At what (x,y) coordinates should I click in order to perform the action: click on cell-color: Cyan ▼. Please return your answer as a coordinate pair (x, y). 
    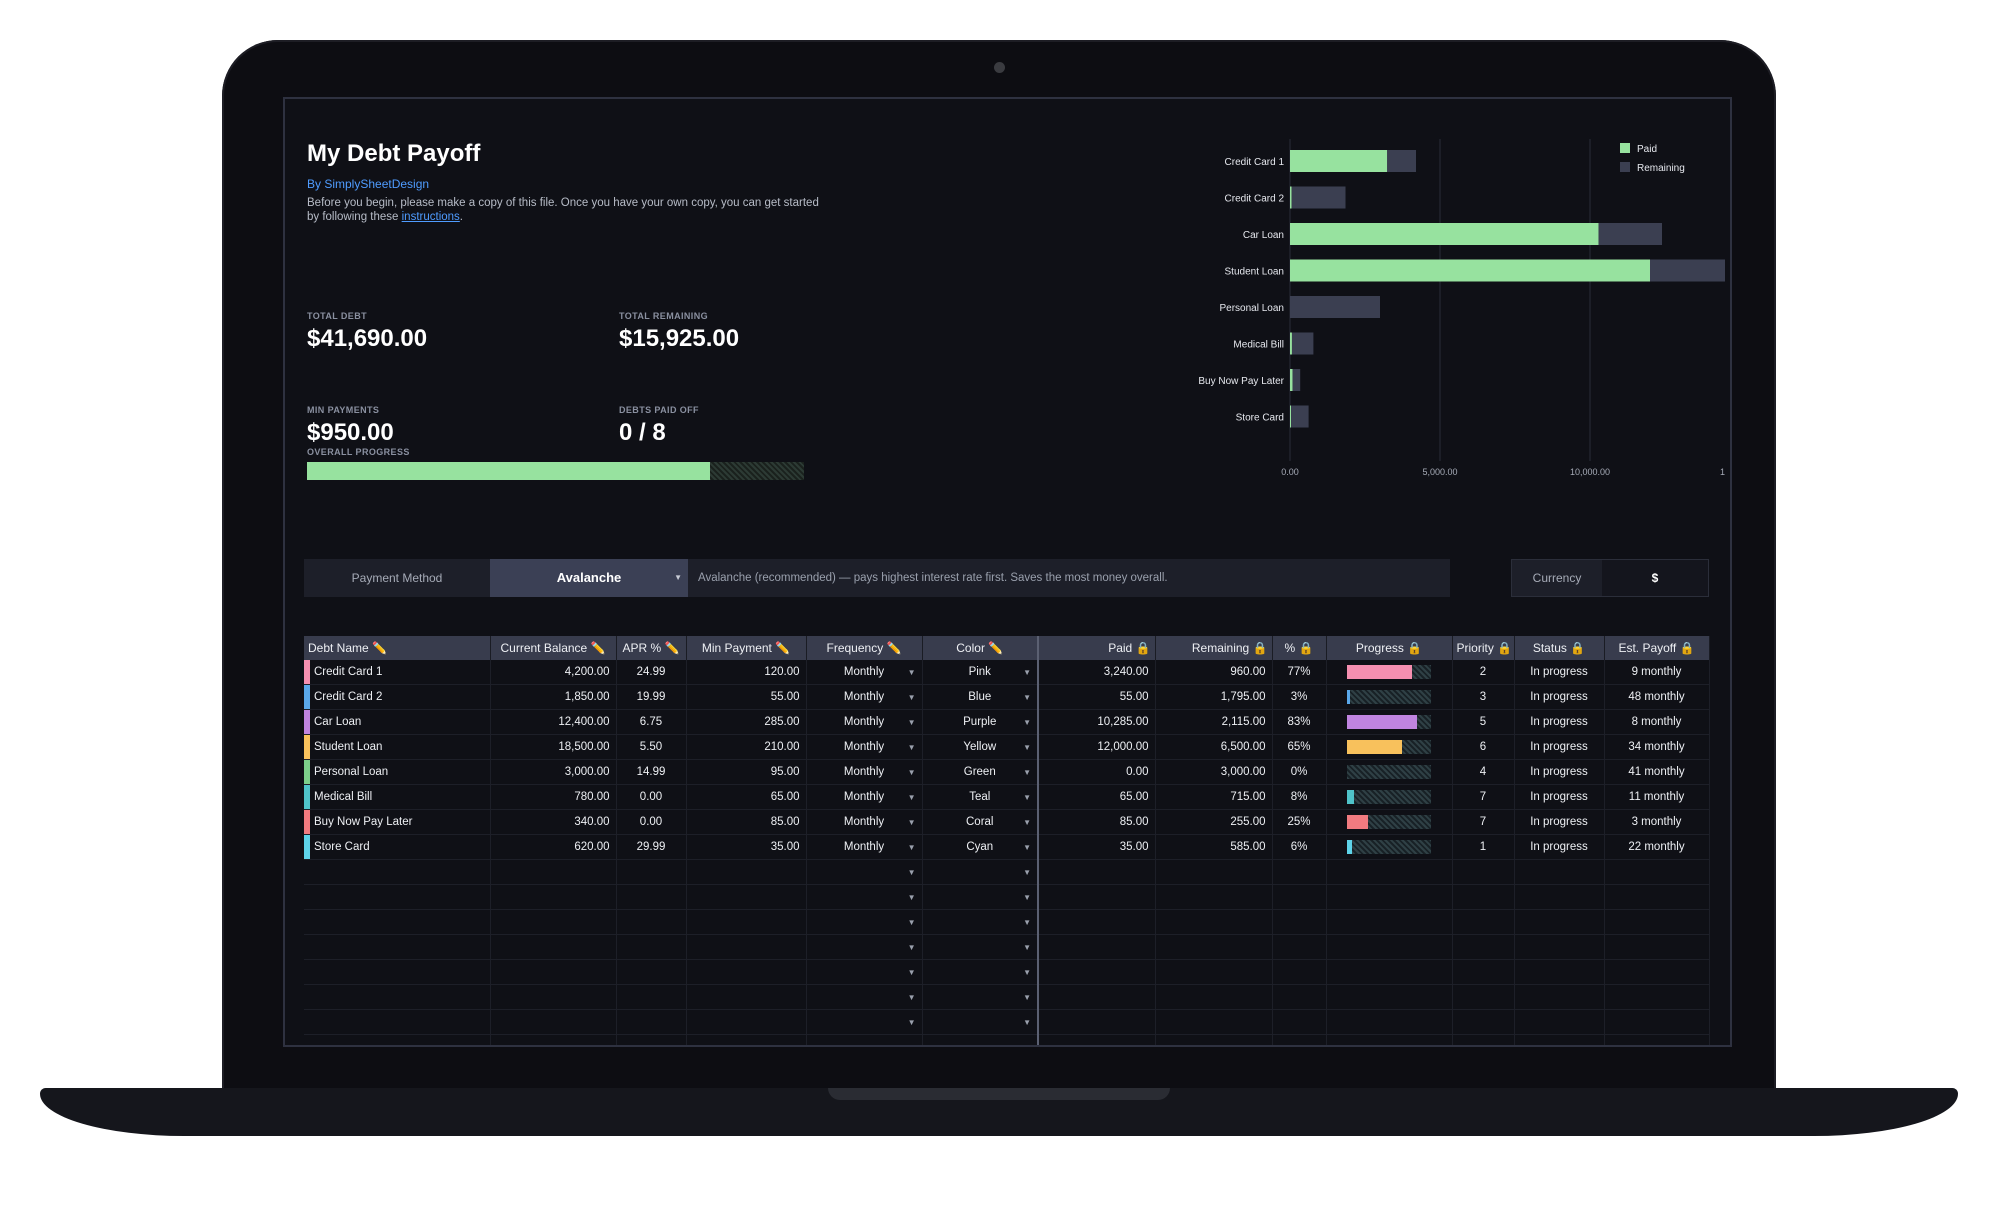
    Looking at the image, I should click on (980, 847).